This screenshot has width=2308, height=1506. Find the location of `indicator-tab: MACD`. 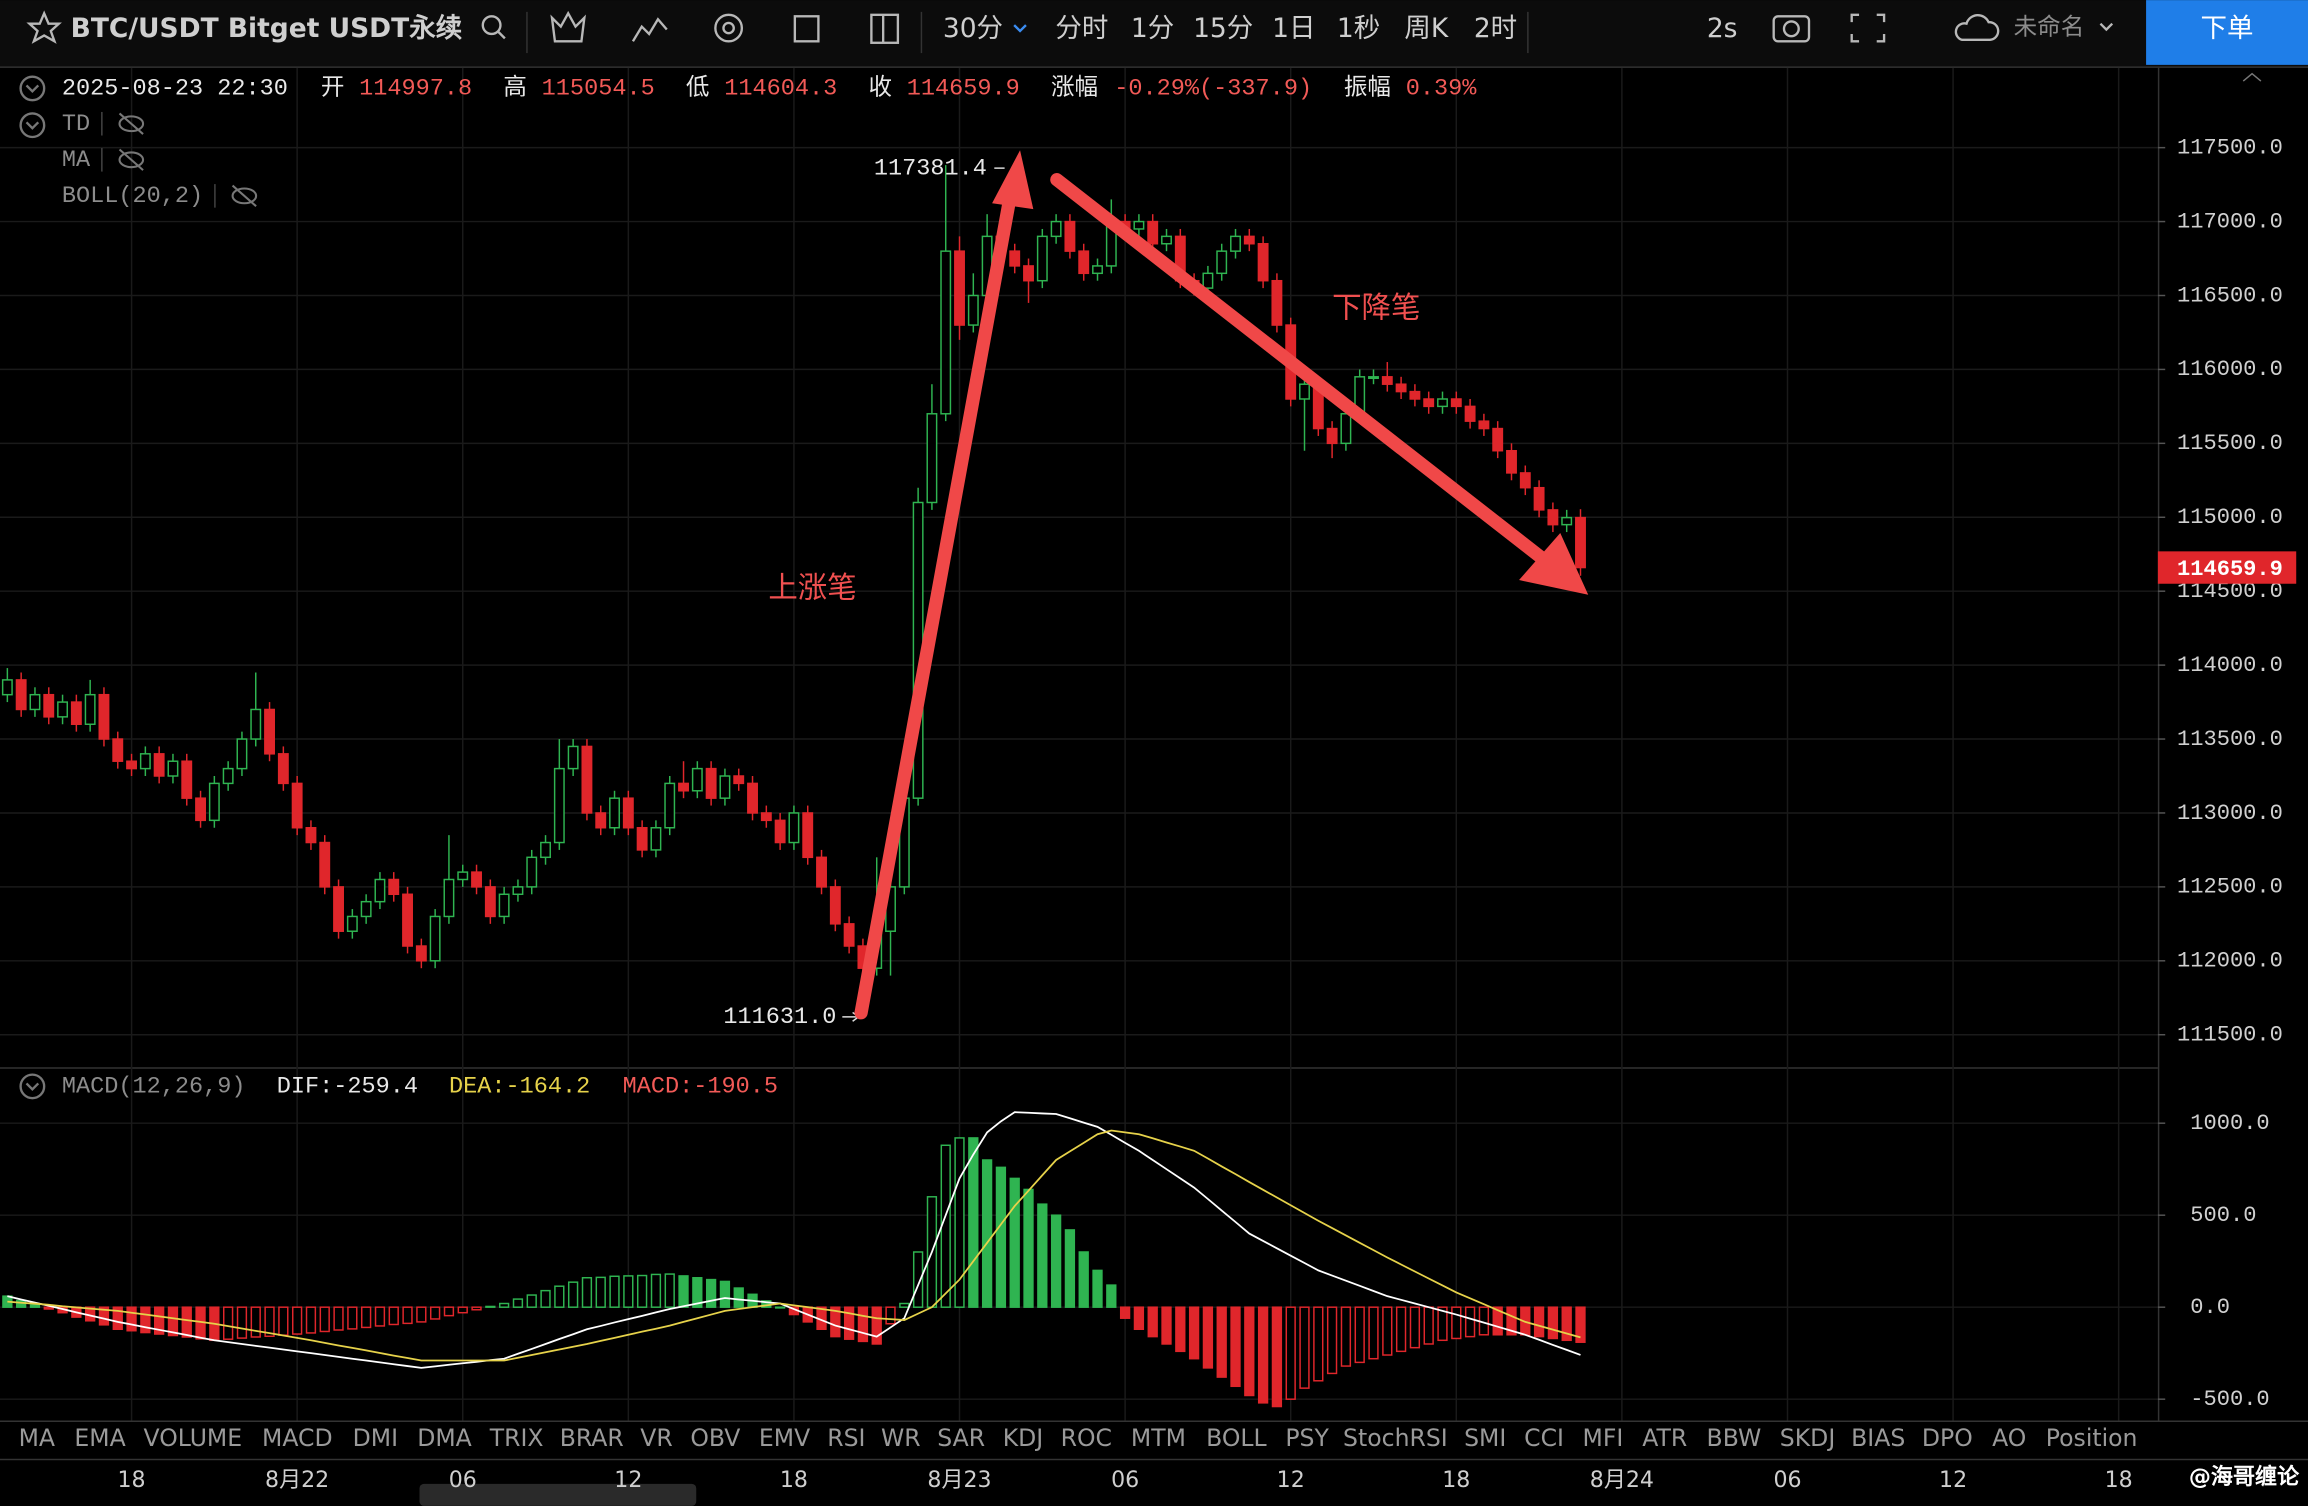

indicator-tab: MACD is located at coordinates (297, 1438).